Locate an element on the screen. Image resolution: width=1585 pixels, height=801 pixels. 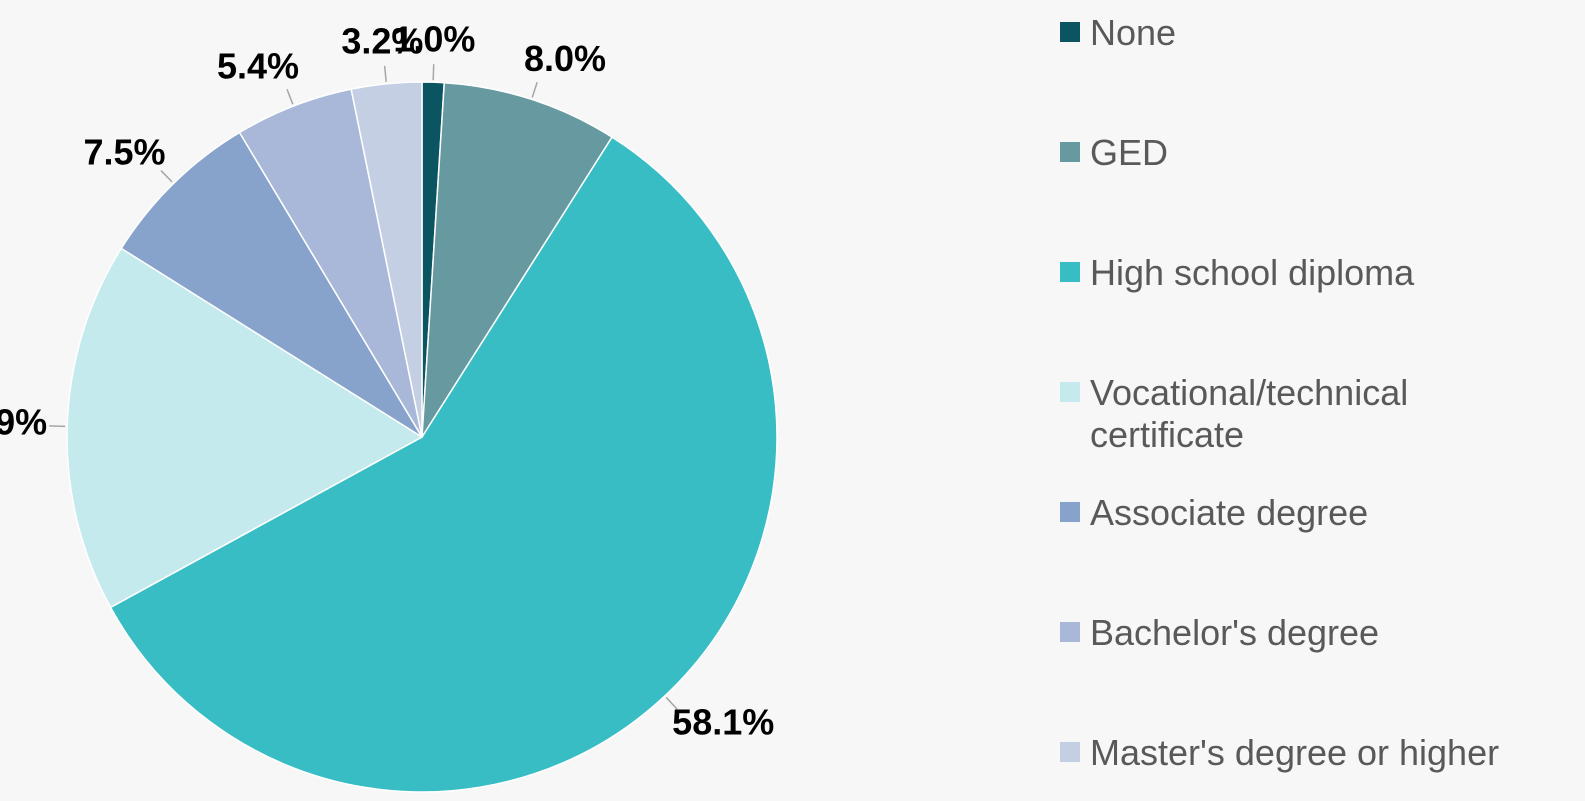
legend-label: Bachelor's degree is located at coordinates (1235, 632).